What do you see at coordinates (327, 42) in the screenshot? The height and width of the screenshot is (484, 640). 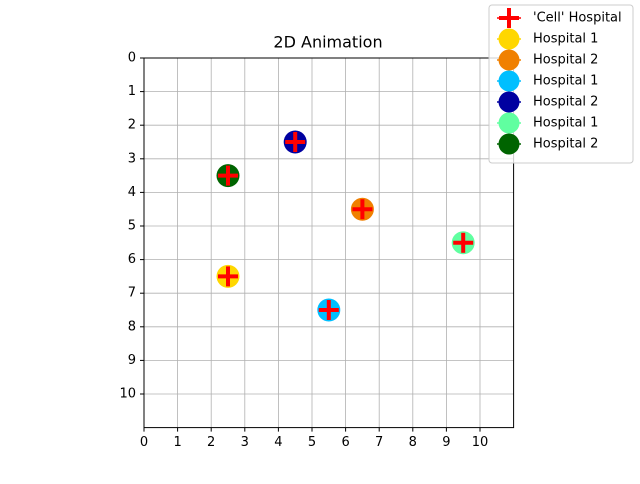 I see `chart-title: 2D Animation` at bounding box center [327, 42].